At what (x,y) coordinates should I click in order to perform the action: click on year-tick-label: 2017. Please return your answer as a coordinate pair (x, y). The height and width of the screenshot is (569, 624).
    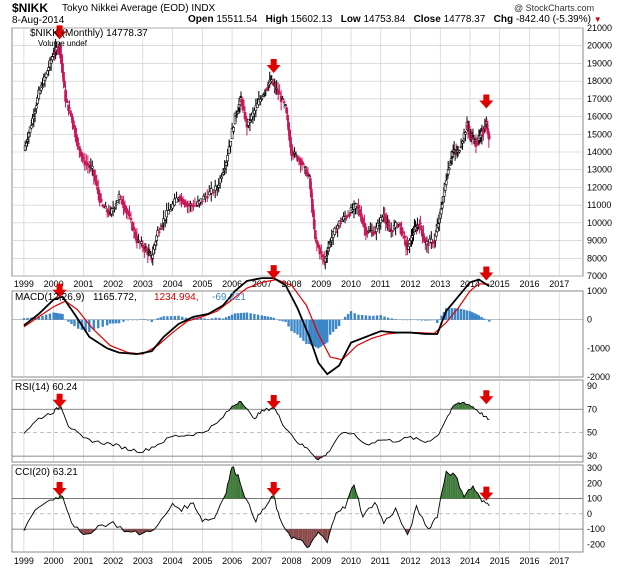
    Looking at the image, I should click on (559, 284).